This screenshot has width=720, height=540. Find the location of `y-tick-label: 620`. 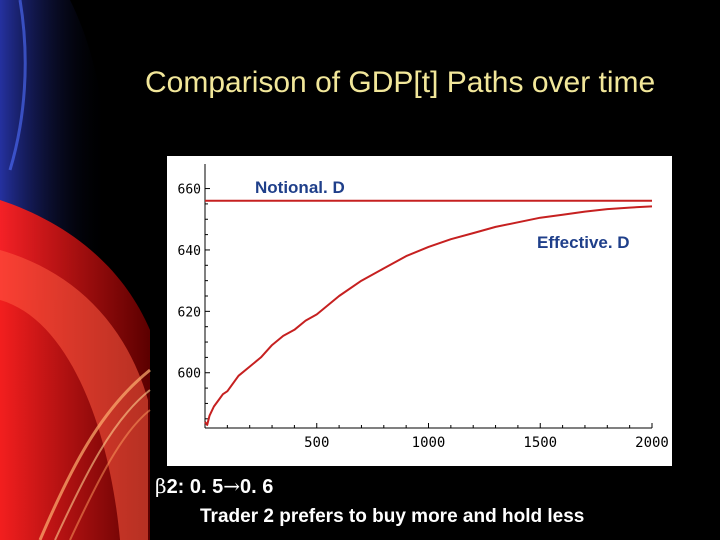

y-tick-label: 620 is located at coordinates (189, 312).